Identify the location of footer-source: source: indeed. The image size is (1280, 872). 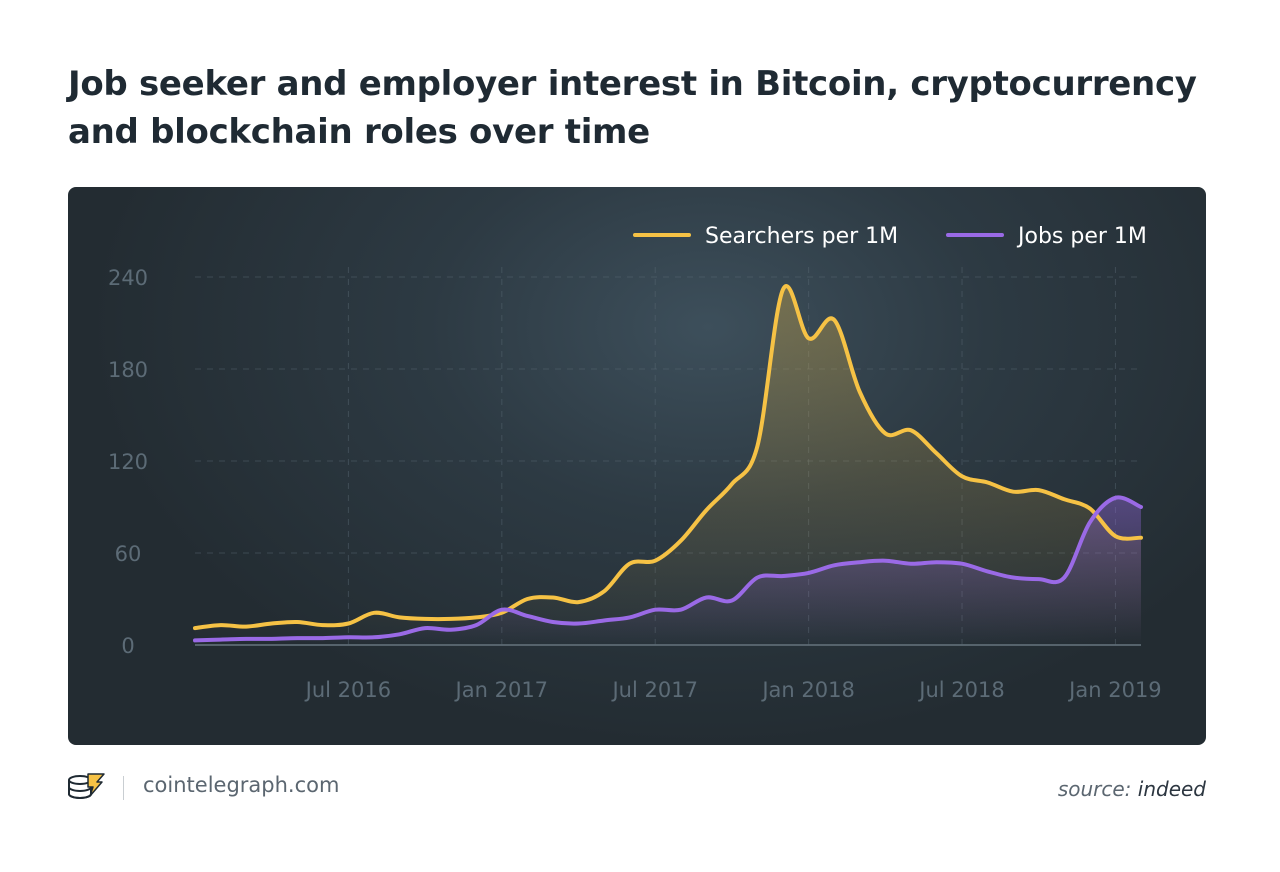
(1132, 789).